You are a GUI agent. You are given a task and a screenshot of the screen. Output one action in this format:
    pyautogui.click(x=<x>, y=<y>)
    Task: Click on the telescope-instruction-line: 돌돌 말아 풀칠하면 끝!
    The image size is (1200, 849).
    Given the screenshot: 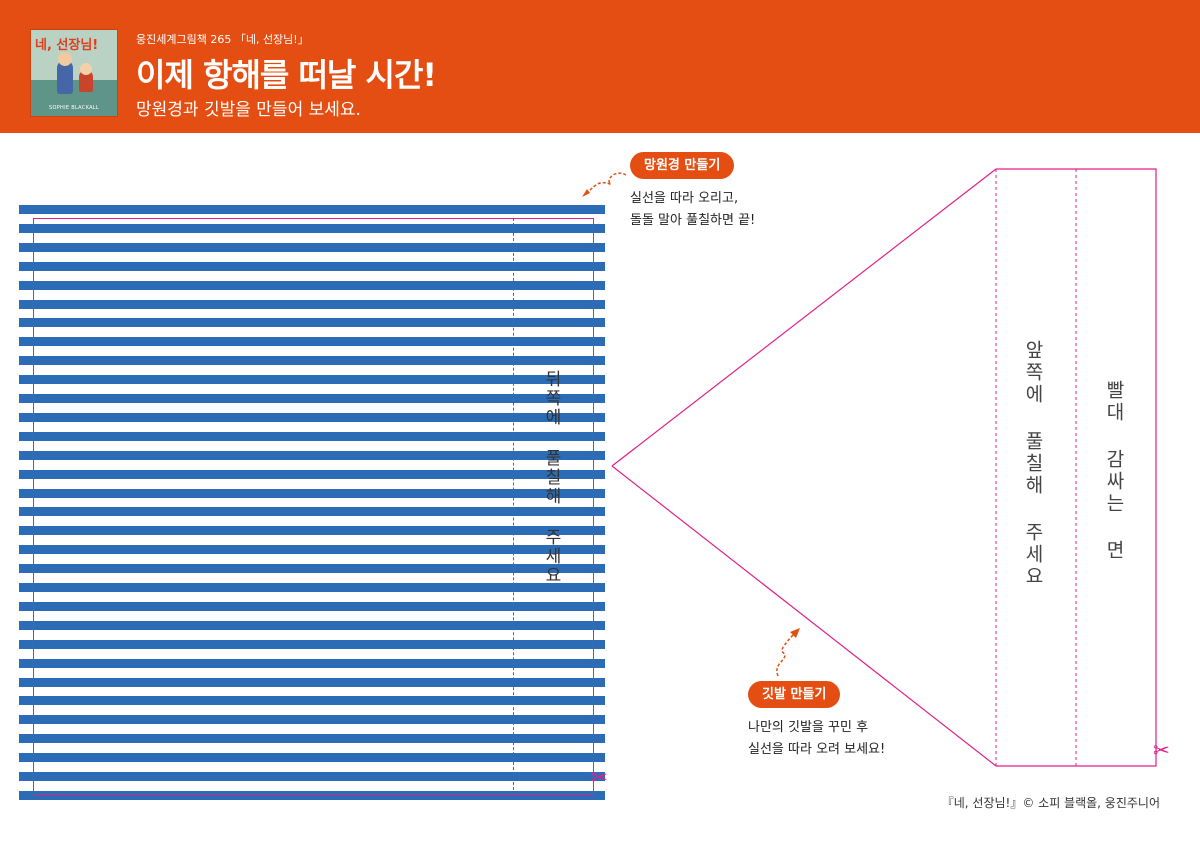 What is the action you would take?
    pyautogui.click(x=693, y=220)
    